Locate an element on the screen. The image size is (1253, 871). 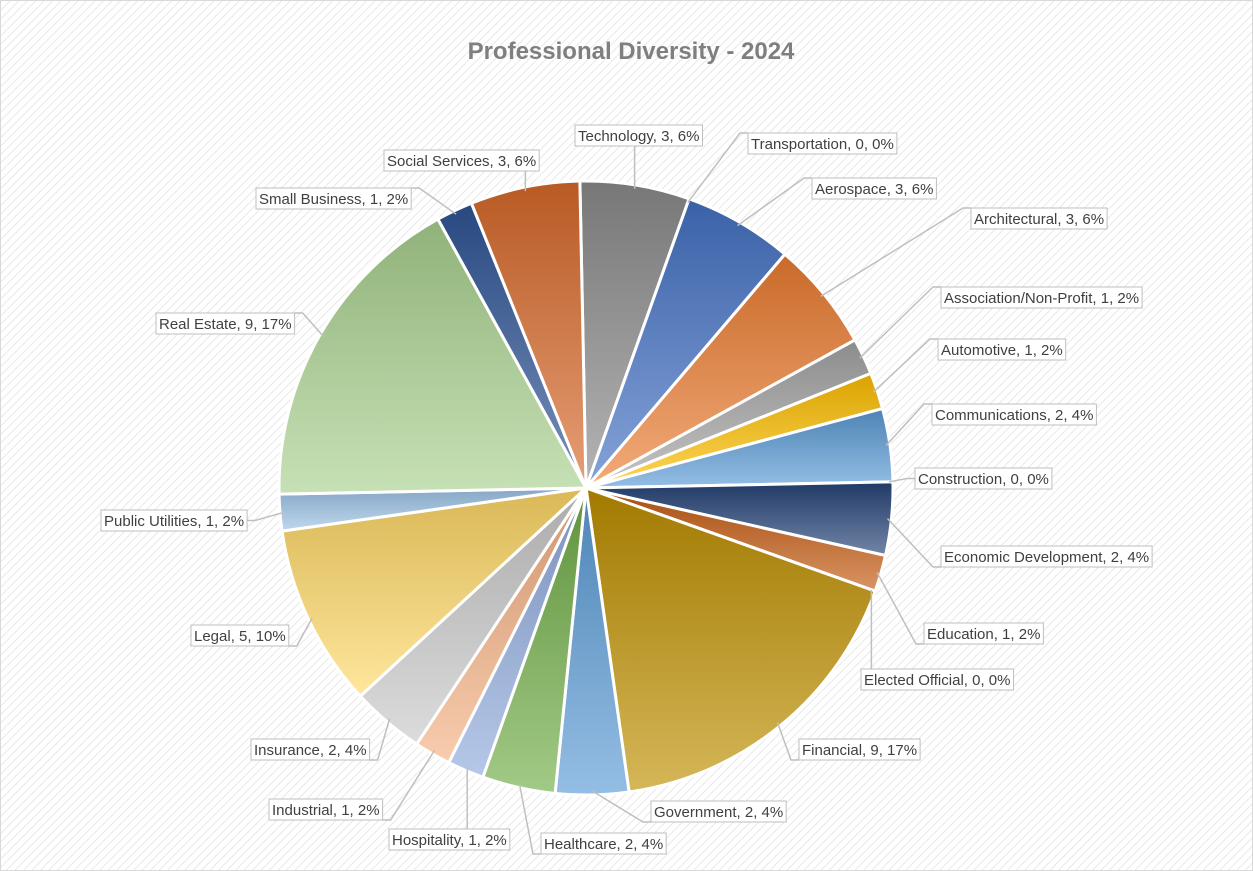
data-label-text: Transportation, 0, 0% is located at coordinates (822, 144).